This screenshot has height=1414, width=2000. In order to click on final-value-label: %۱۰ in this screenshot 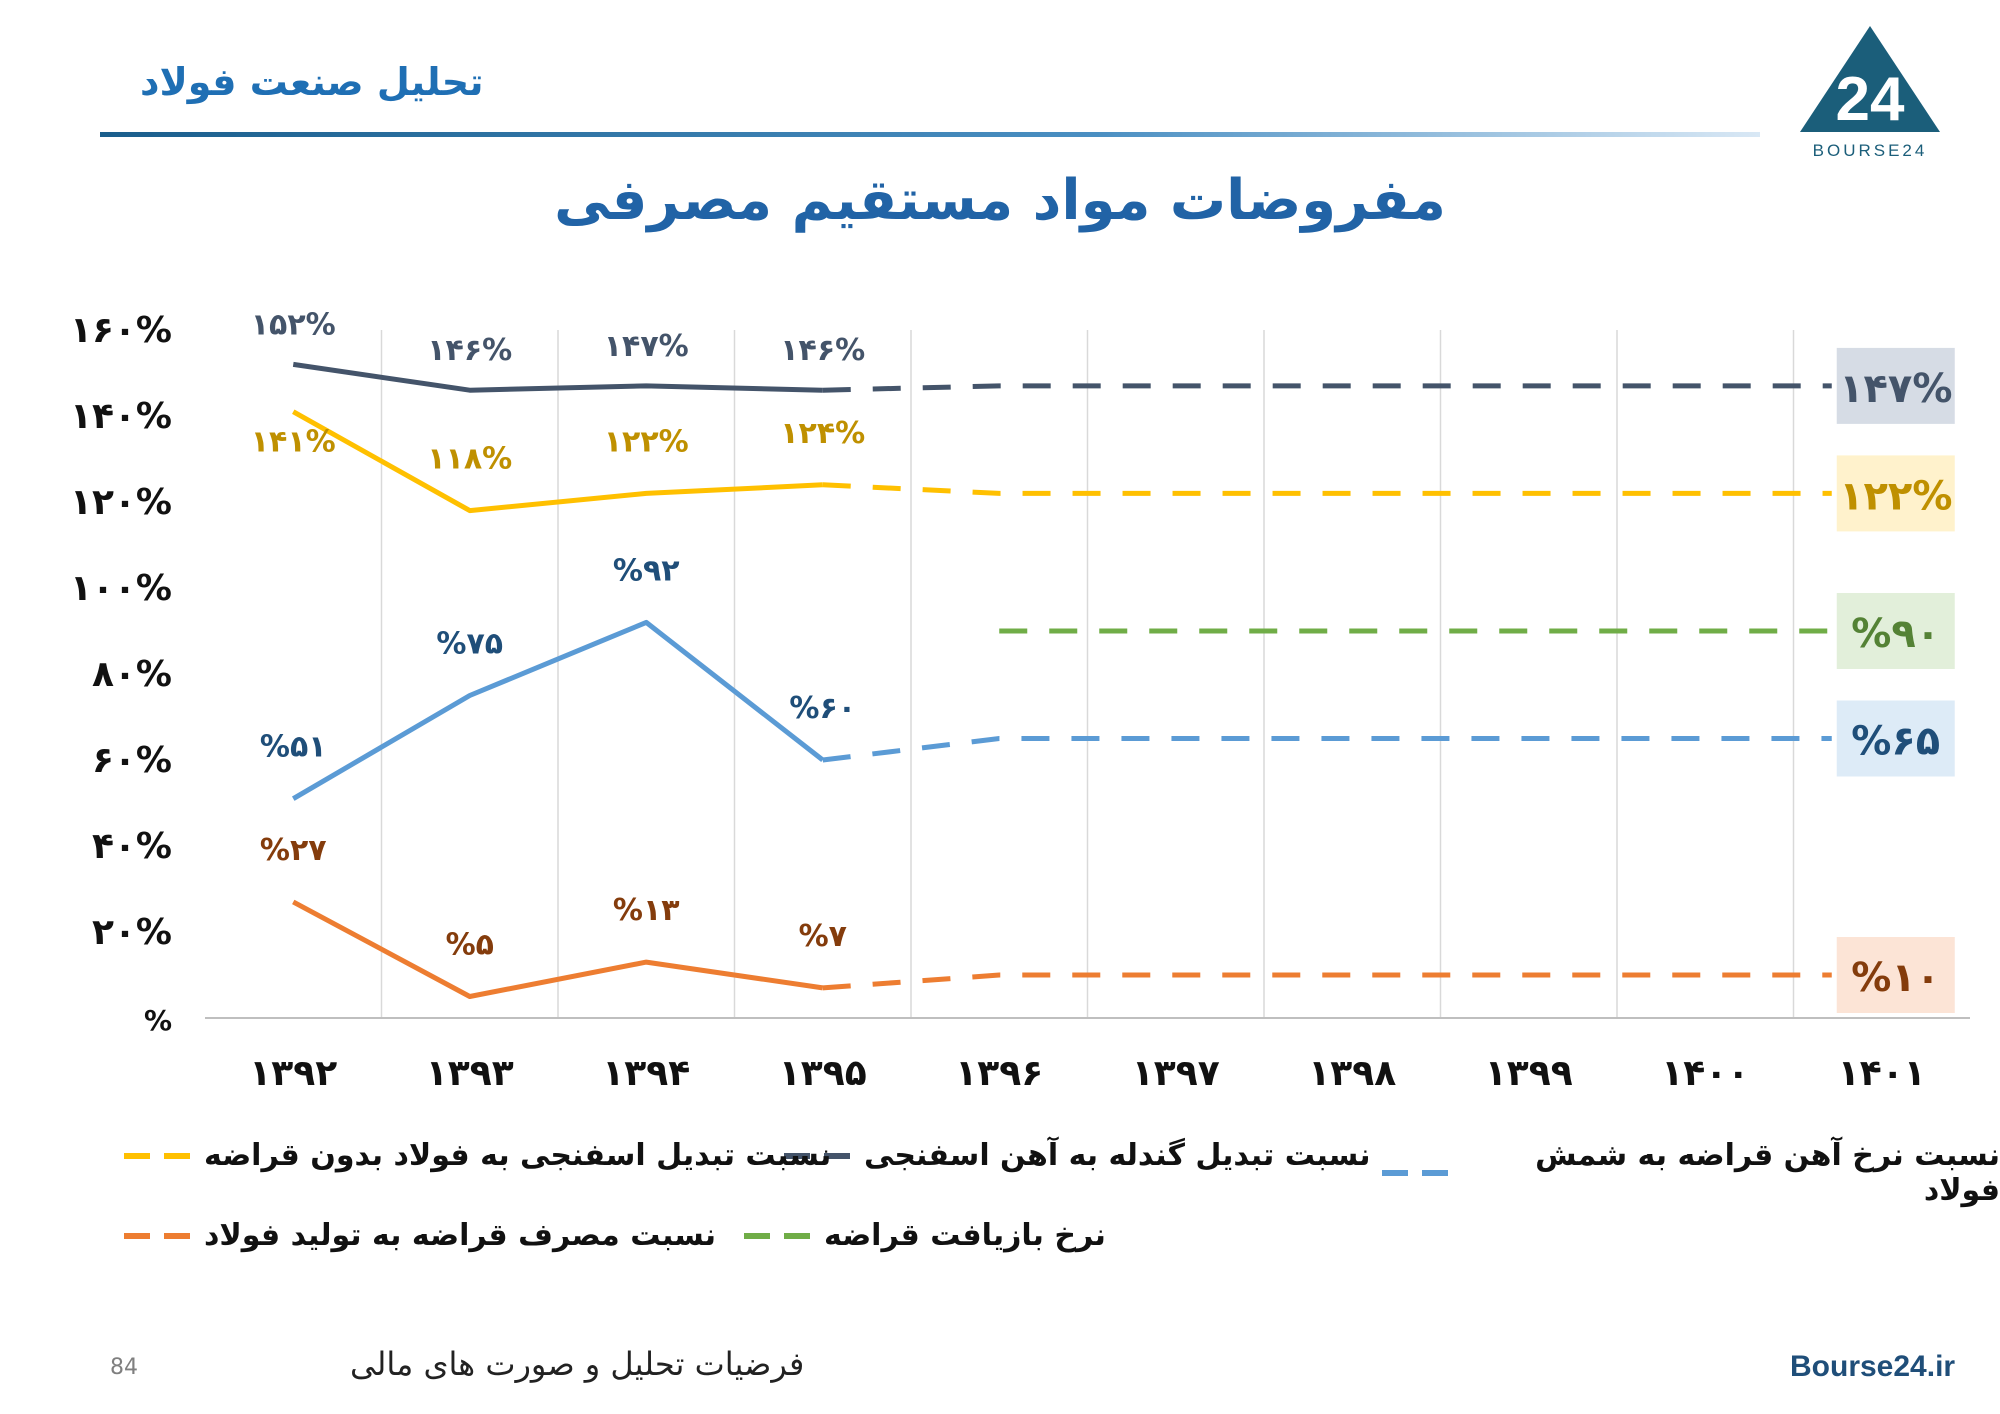, I will do `click(1895, 978)`.